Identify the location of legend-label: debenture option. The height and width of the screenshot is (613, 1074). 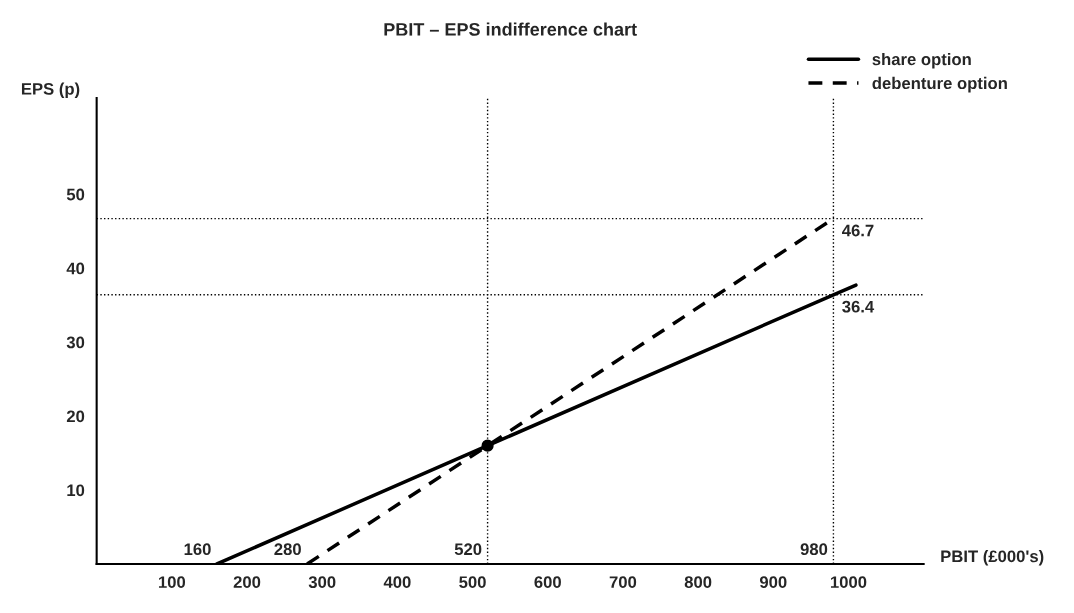
(939, 84).